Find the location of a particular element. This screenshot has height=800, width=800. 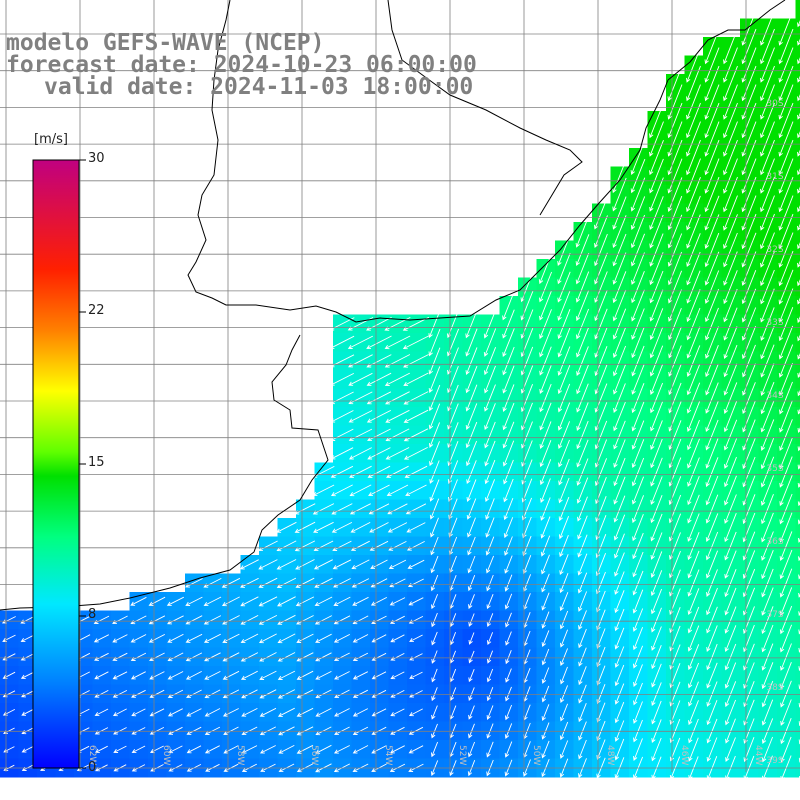

latitude-label: 39S is located at coordinates (774, 761).